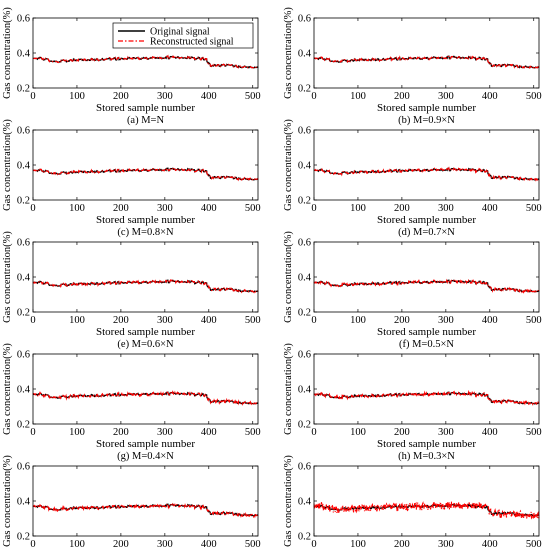 The height and width of the screenshot is (550, 542). Describe the element at coordinates (145, 456) in the screenshot. I see `subplot-caption: (g) M=0.4×N` at that location.